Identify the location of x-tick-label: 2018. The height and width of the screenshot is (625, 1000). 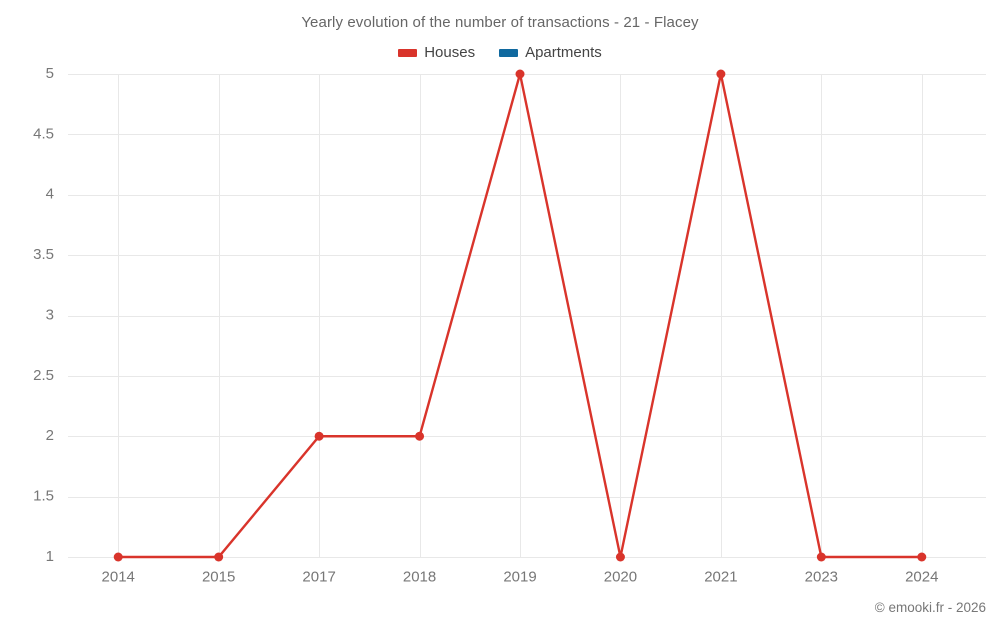
(419, 576).